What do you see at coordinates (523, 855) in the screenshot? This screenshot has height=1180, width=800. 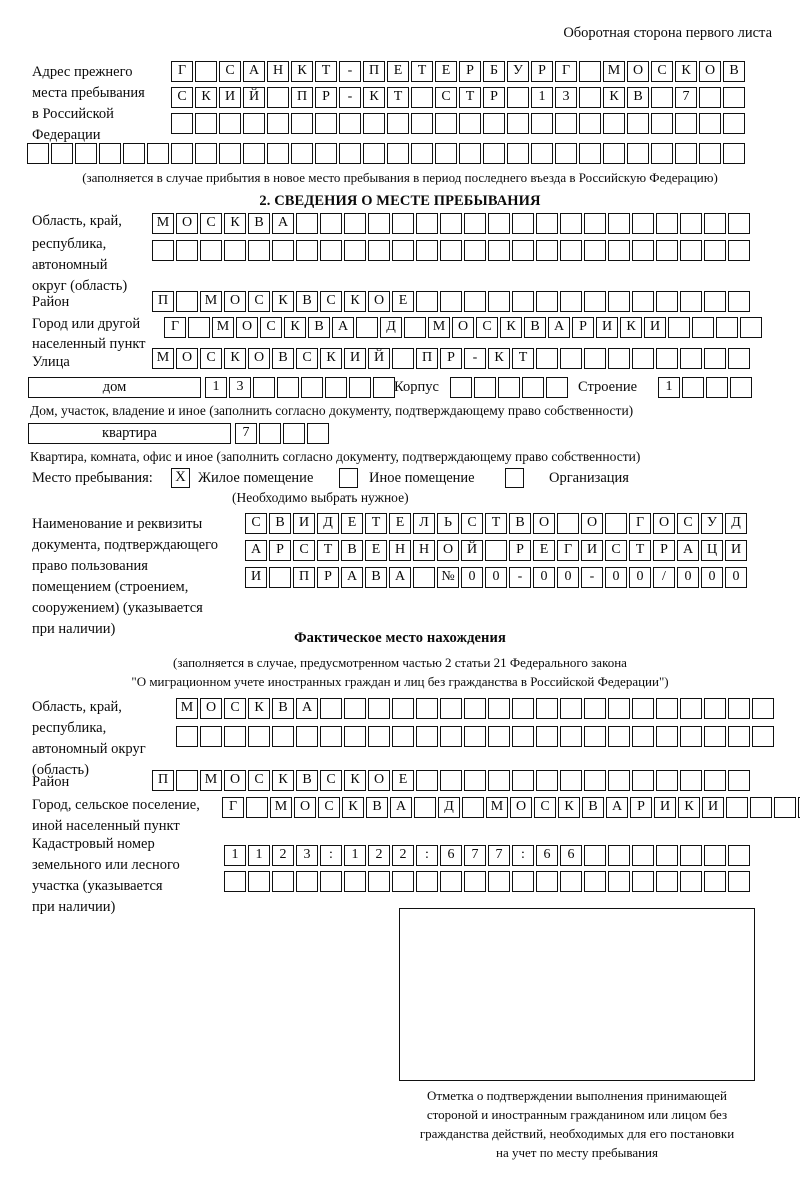 I see `cadastral-row-1-cell-12: :` at bounding box center [523, 855].